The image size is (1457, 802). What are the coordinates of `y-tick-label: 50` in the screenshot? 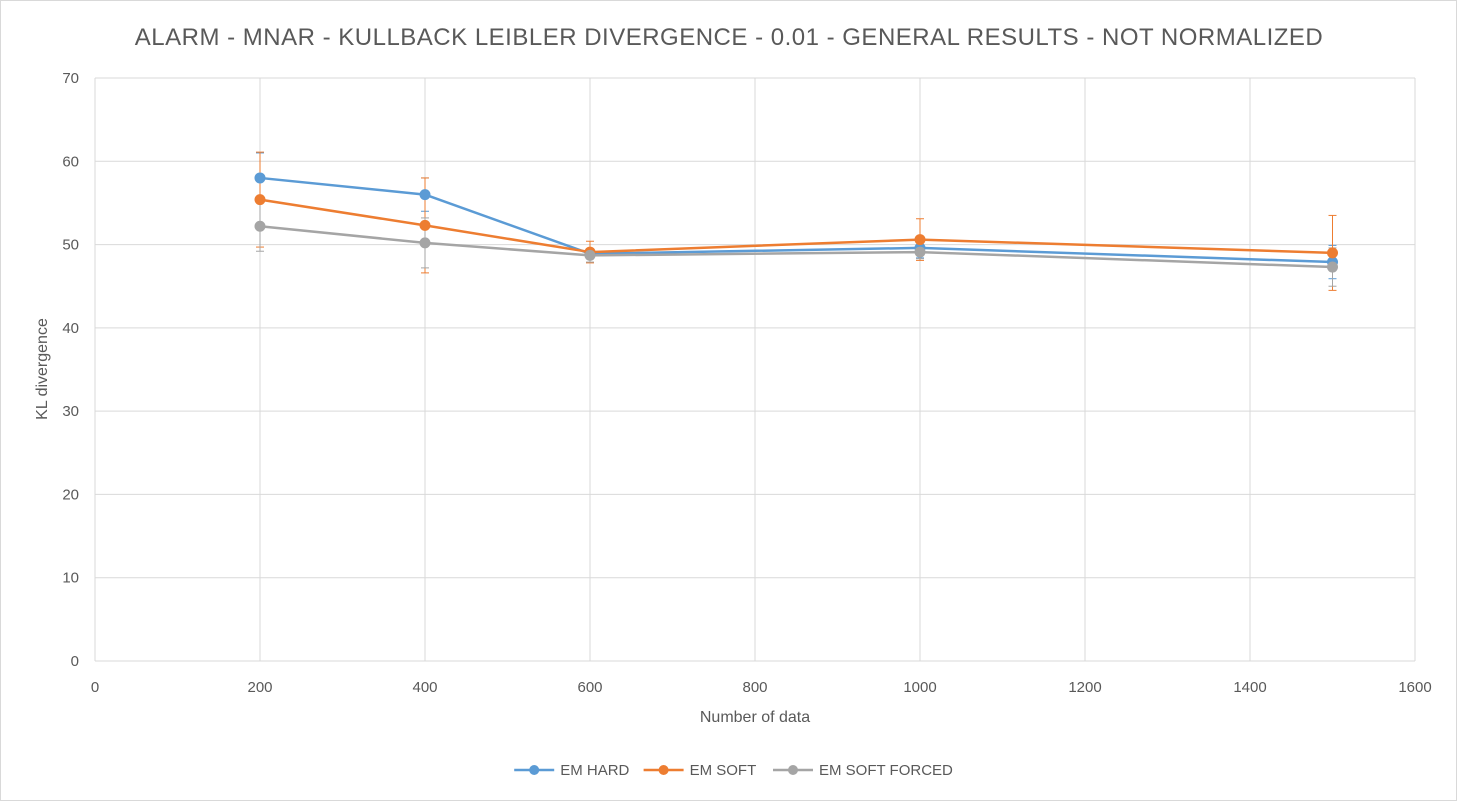 It's located at (70, 245).